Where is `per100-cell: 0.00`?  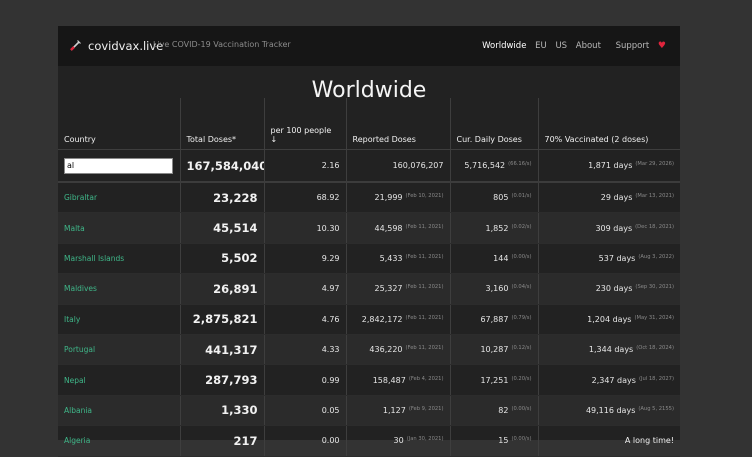 per100-cell: 0.00 is located at coordinates (305, 441).